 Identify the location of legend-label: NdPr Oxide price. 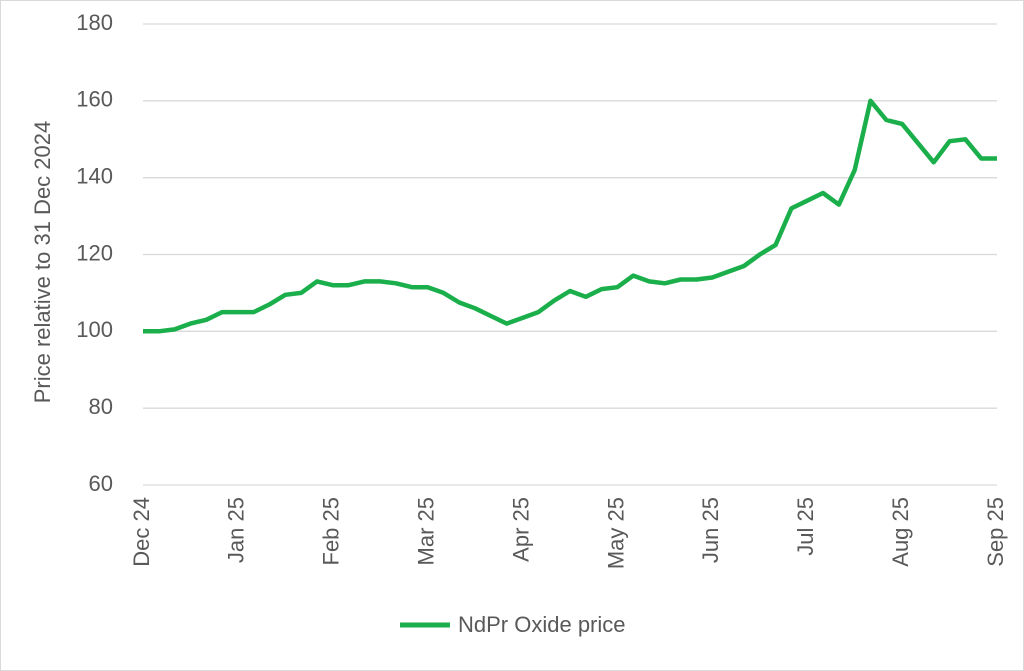
(542, 624).